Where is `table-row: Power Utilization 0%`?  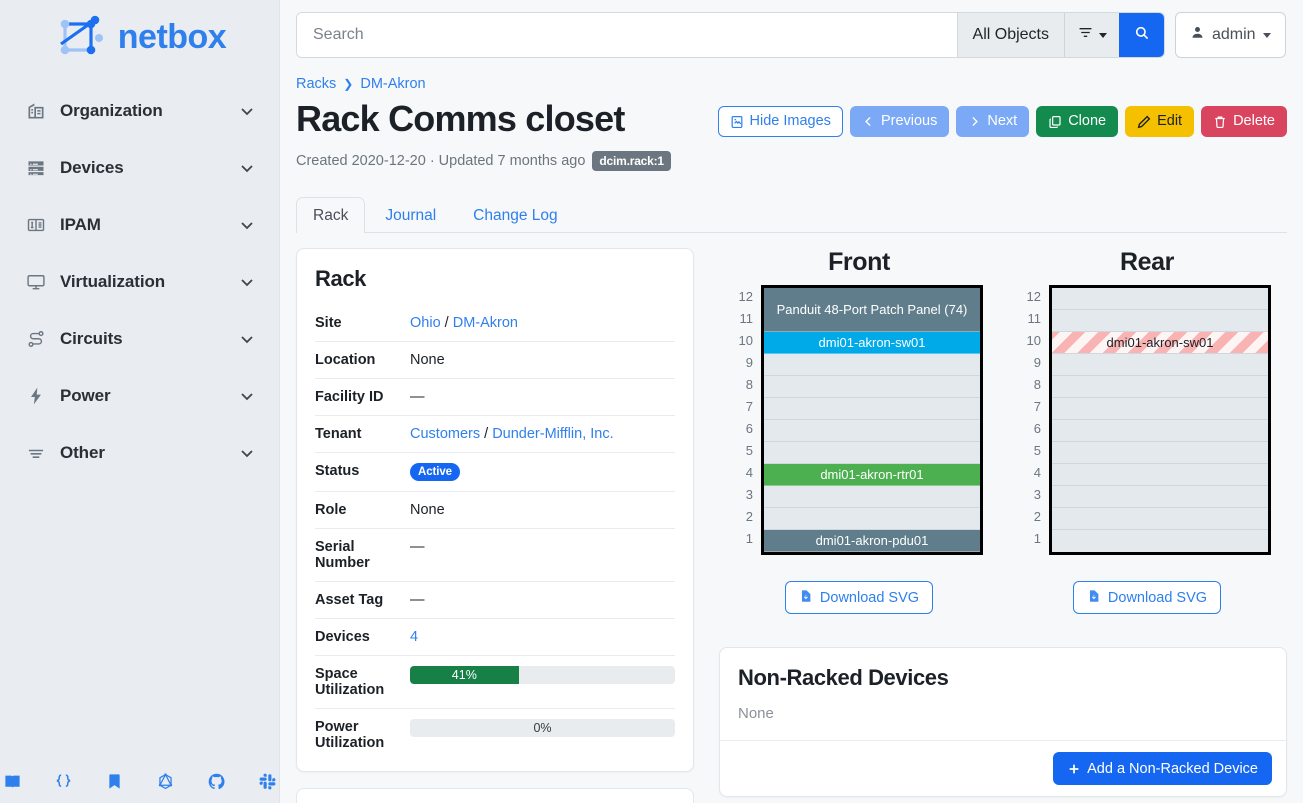 table-row: Power Utilization 0% is located at coordinates (495, 735).